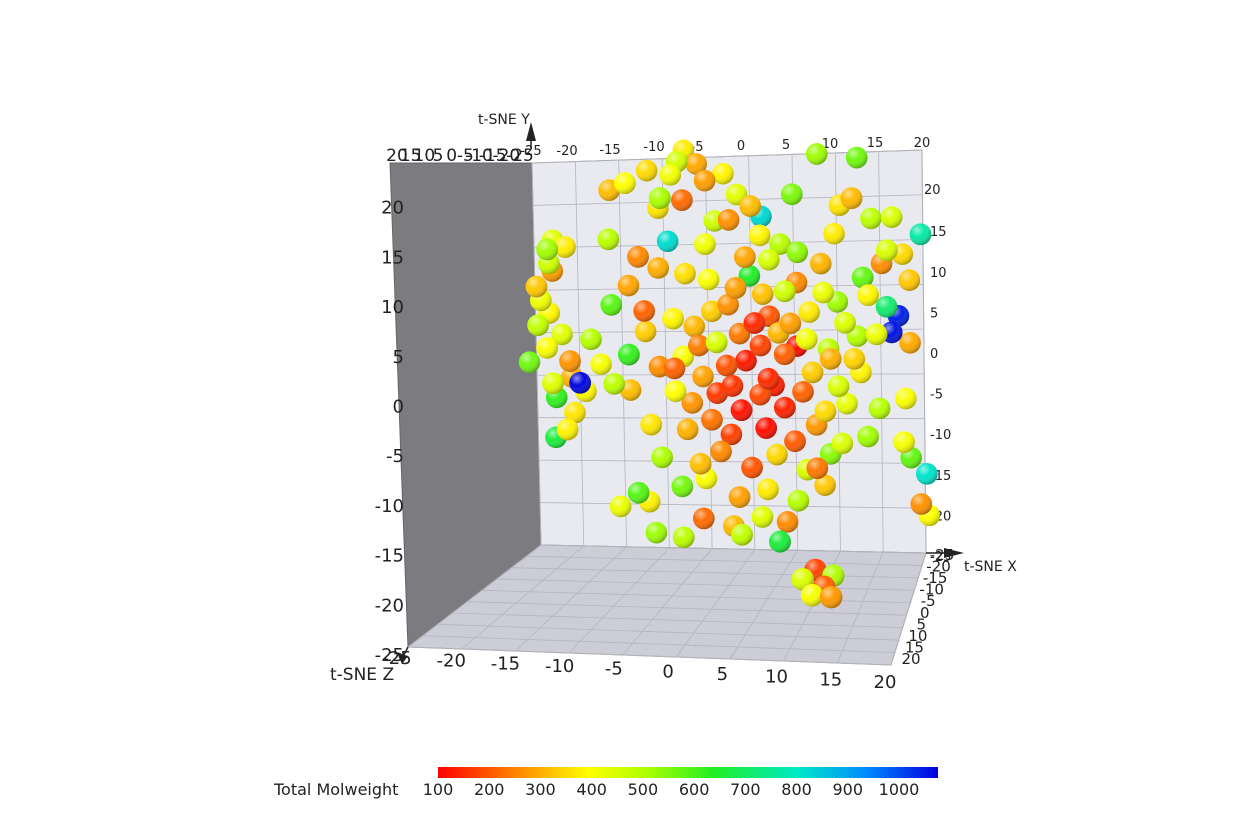 The height and width of the screenshot is (840, 1260). Describe the element at coordinates (559, 666) in the screenshot. I see `x-tick-label-front: -10` at that location.